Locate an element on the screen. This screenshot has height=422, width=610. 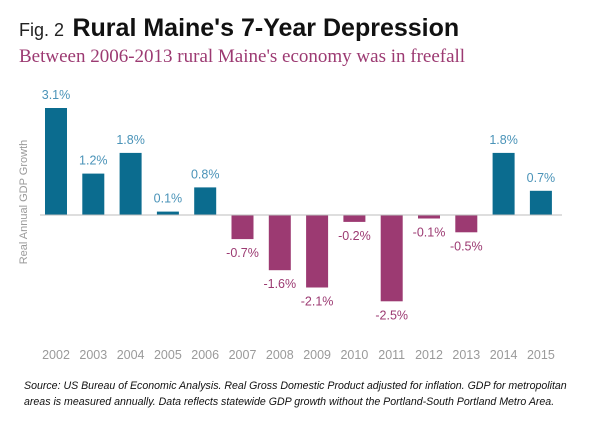
chart-heading: Fig. 2 Rural Maine's 7-Year Depression is located at coordinates (239, 28).